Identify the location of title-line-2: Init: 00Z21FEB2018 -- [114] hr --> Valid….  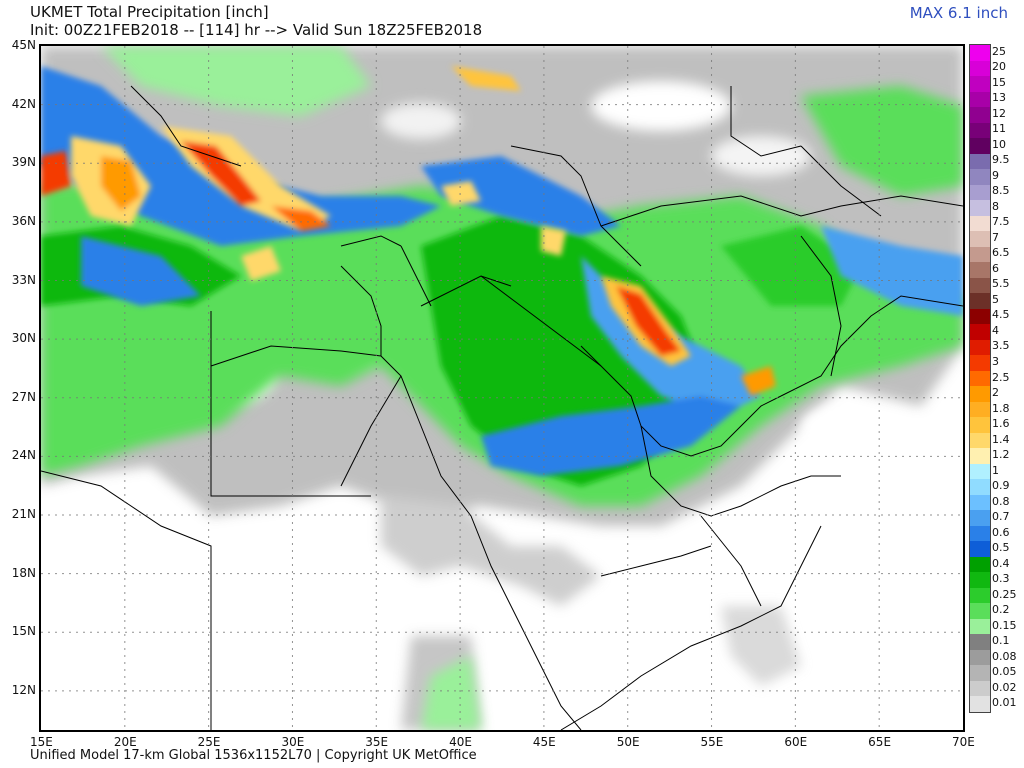
(256, 30).